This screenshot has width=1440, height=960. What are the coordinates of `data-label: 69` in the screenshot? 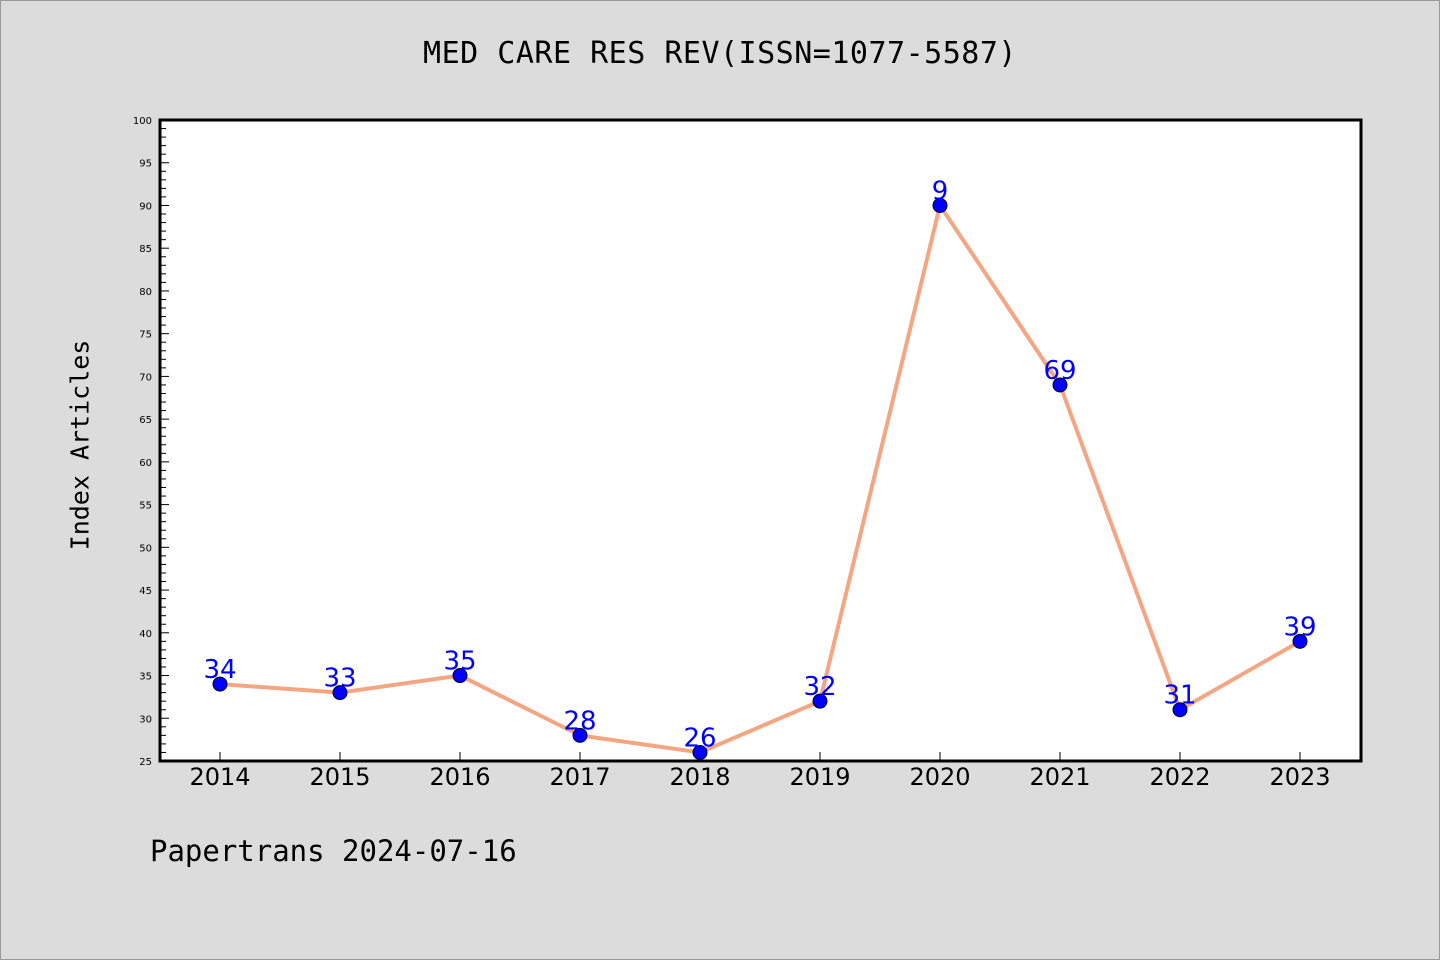 It's located at (1059, 371).